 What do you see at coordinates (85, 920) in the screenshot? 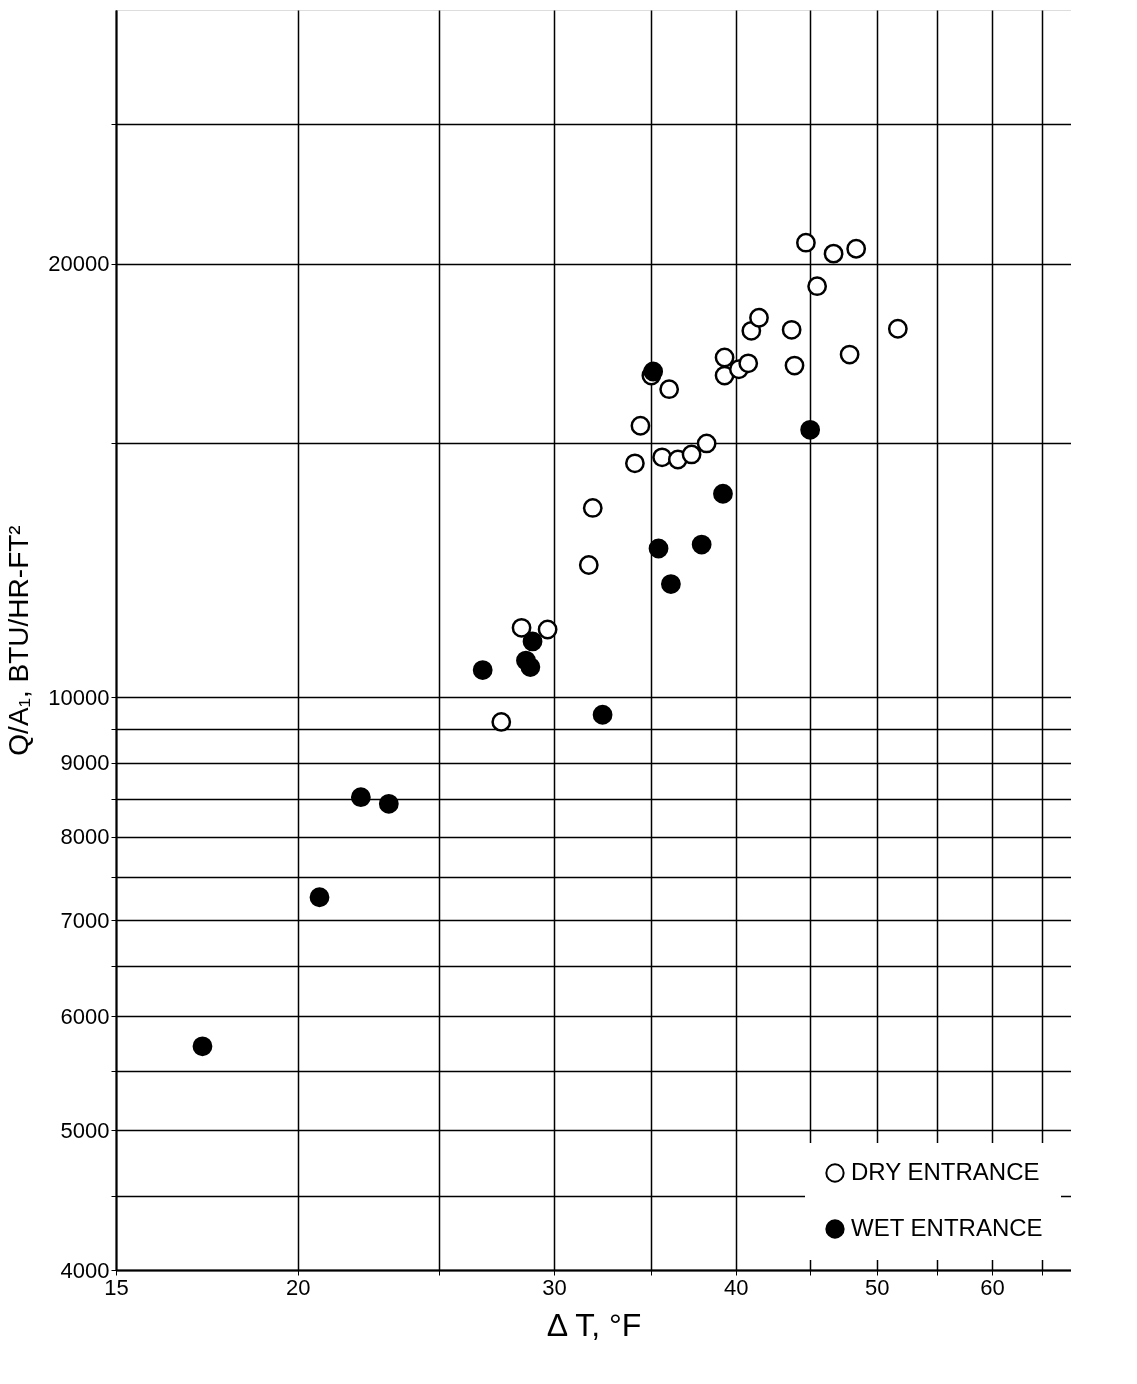
I see `y-tick-label: 7000` at bounding box center [85, 920].